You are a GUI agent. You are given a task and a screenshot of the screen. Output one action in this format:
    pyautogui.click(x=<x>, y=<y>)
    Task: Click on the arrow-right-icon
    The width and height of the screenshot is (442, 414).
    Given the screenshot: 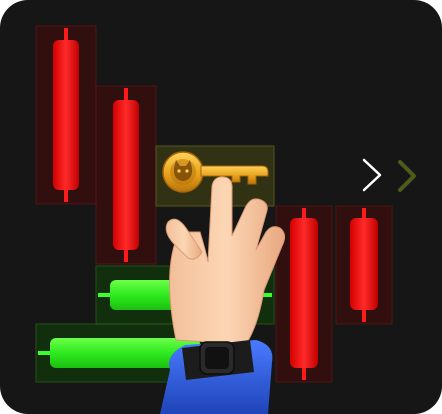 What is the action you would take?
    pyautogui.click(x=336, y=175)
    